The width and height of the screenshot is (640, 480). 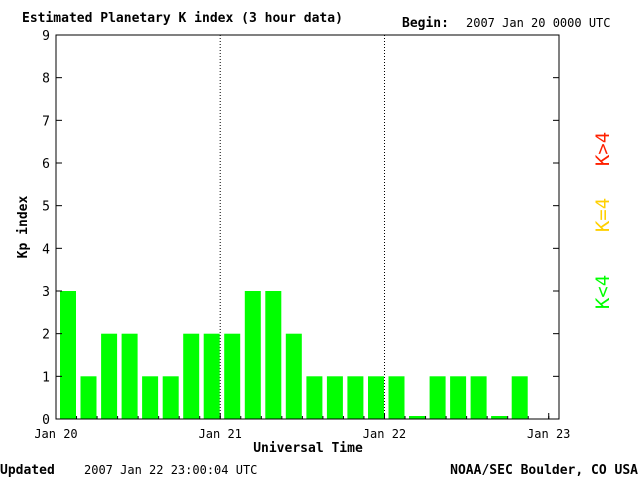 I want to click on begin-value: 2007 Jan 20 0000 UTC, so click(x=538, y=23).